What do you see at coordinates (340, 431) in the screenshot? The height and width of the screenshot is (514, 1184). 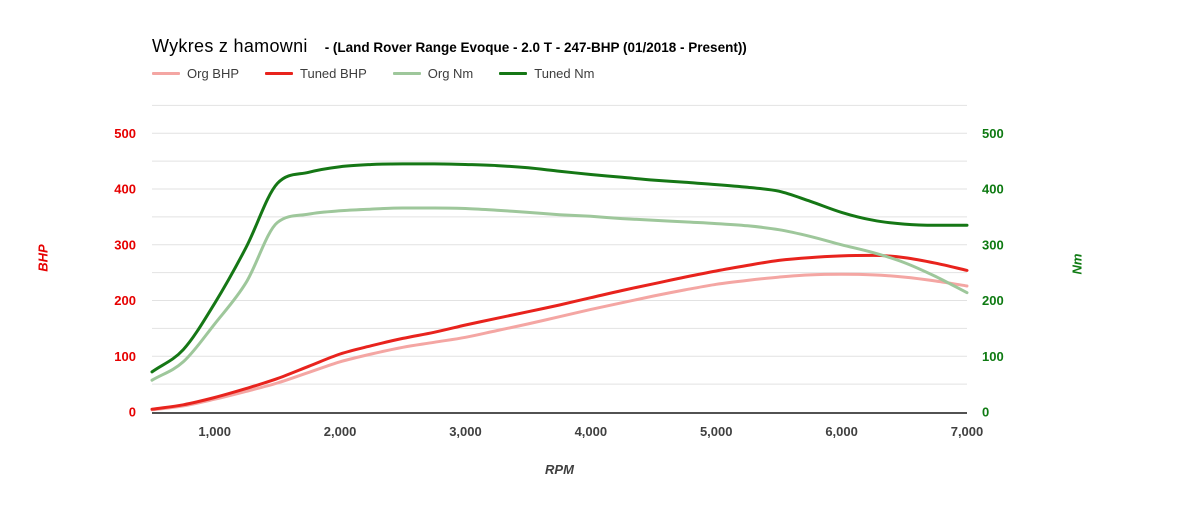 I see `x-tick-2000: 2,000` at bounding box center [340, 431].